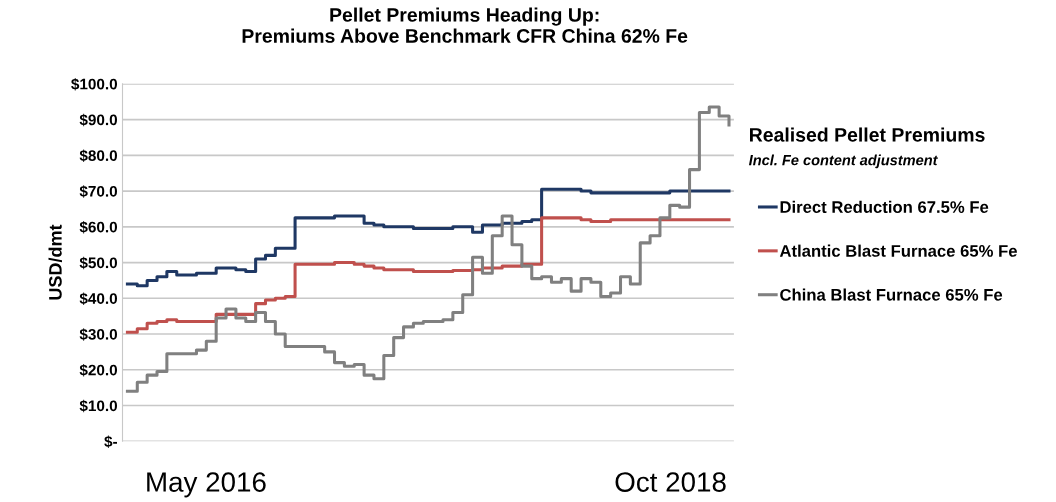 This screenshot has width=1056, height=502. I want to click on y-tick-label: $50.0, so click(98, 263).